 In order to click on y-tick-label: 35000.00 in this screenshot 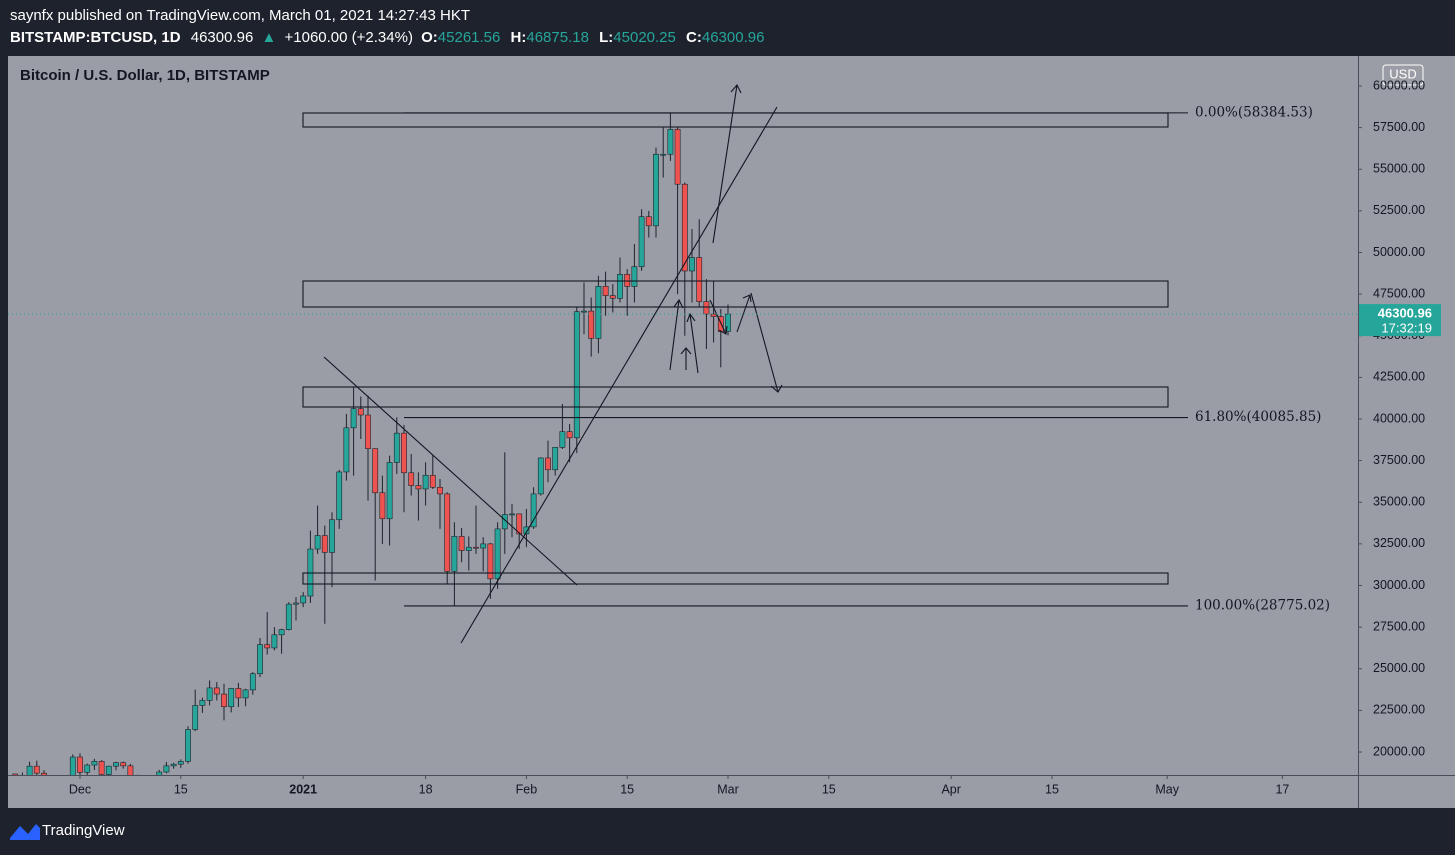, I will do `click(1399, 502)`.